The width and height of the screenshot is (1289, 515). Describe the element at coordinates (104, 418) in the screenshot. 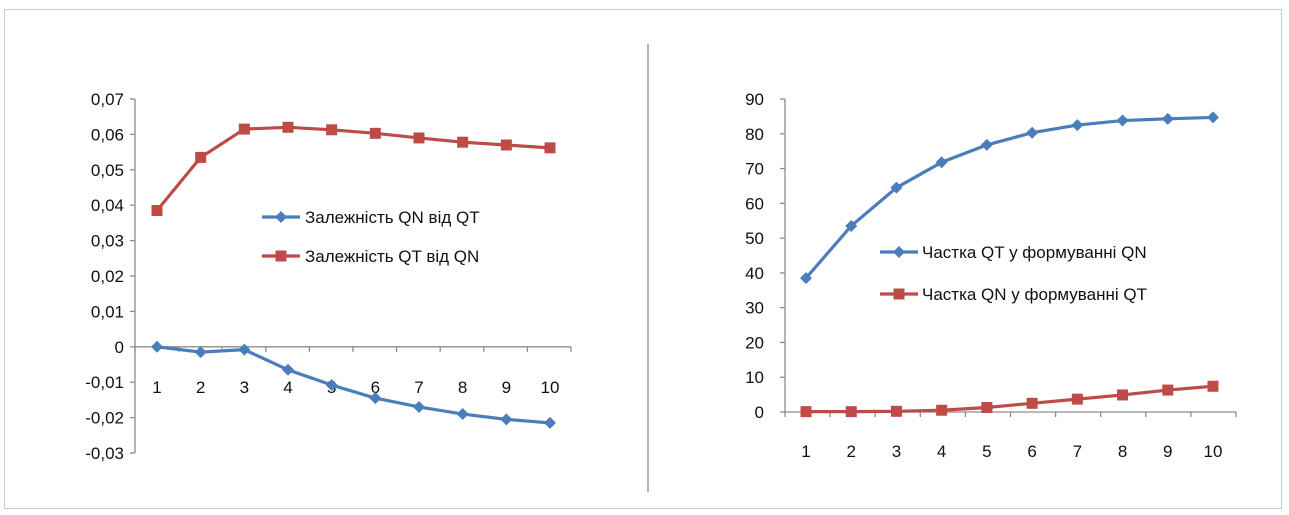

I see `y-tick-label: -0,02` at that location.